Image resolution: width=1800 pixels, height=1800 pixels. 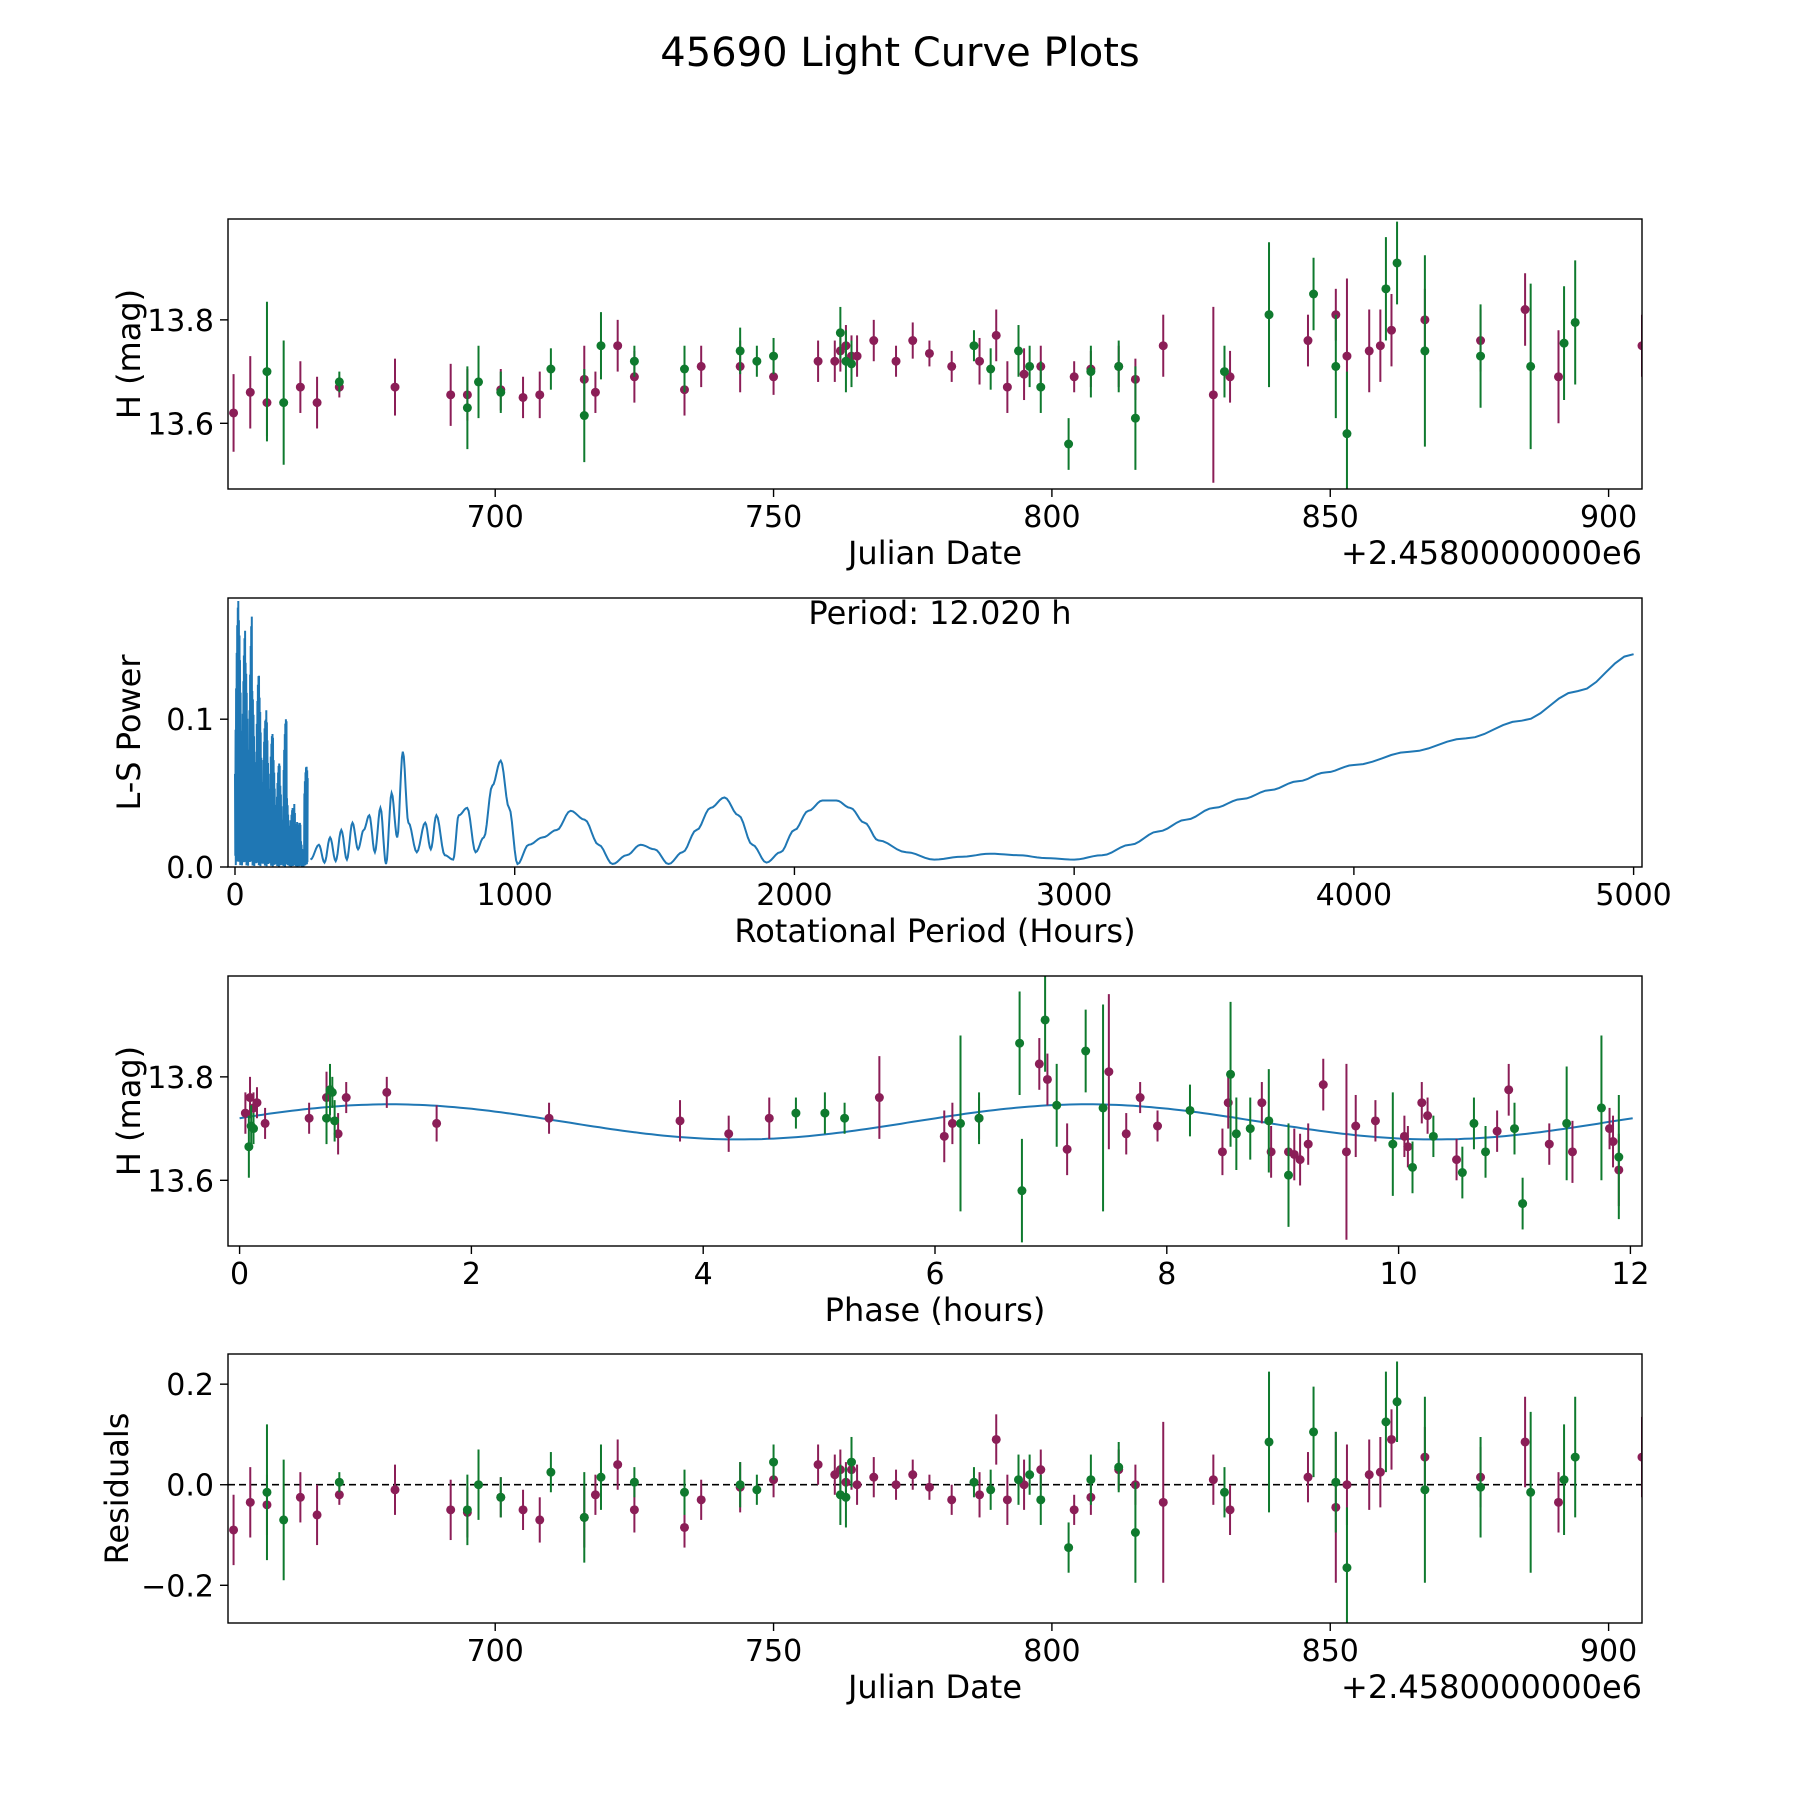 I want to click on x-tick-label: 8, so click(x=1166, y=1274).